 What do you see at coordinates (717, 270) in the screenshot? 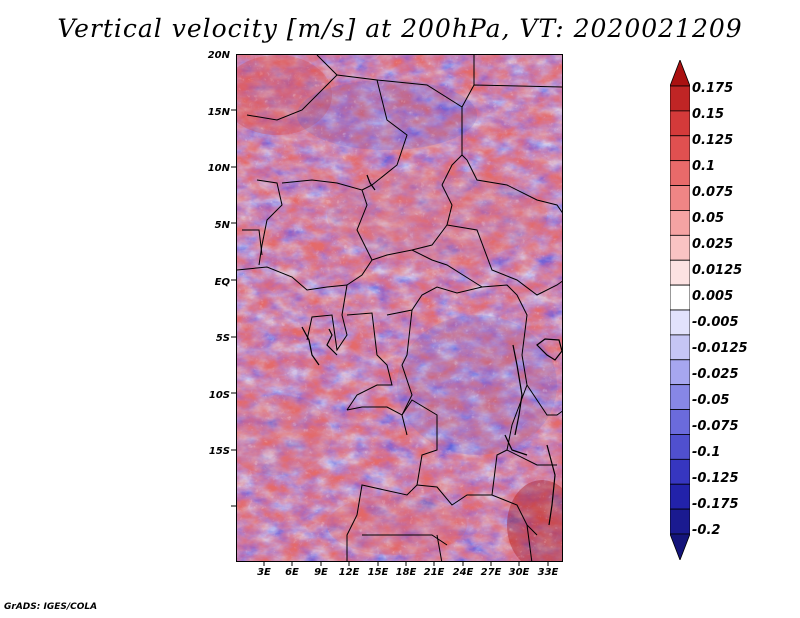
I see `colorbar-label: 0.0125` at bounding box center [717, 270].